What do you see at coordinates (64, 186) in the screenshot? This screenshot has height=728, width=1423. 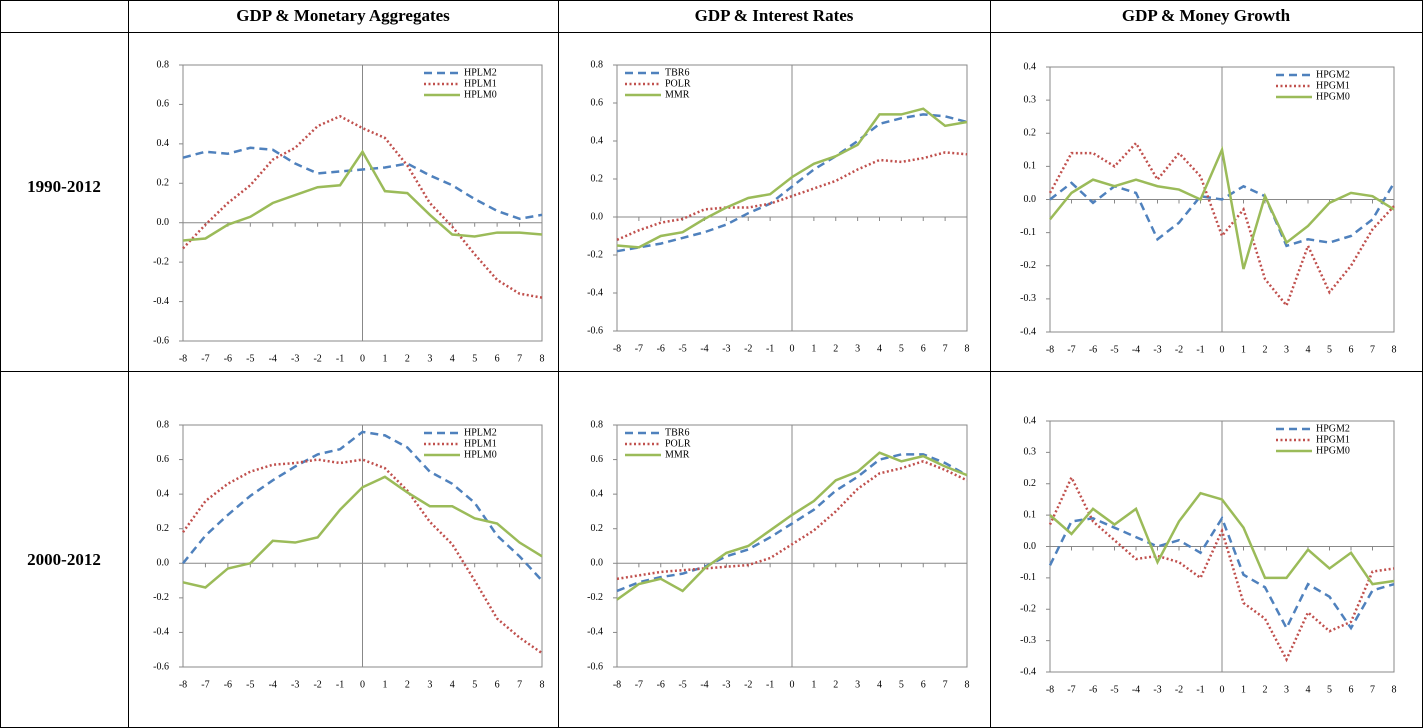 I see `row-header: 1990-2012` at bounding box center [64, 186].